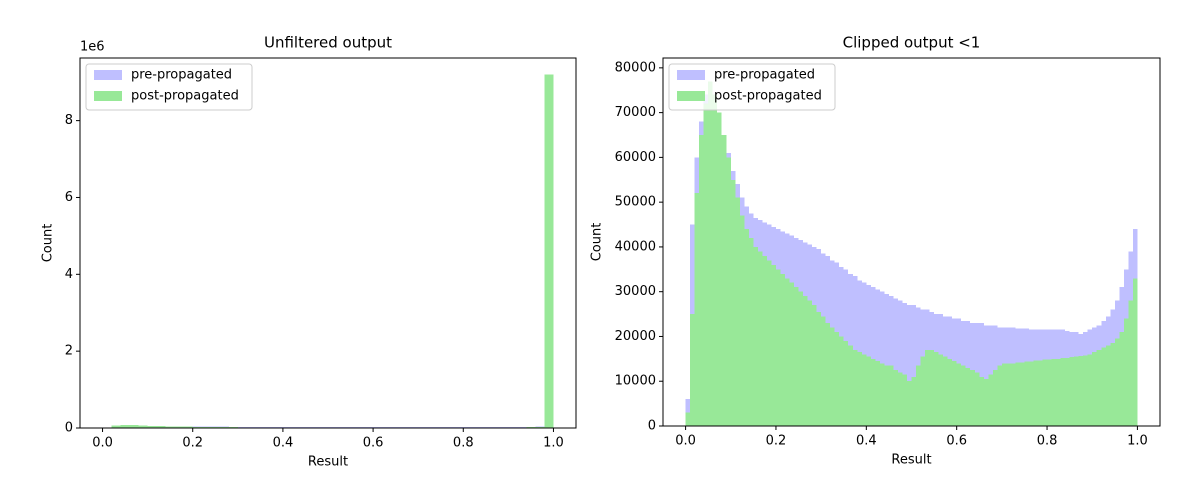  I want to click on y-tick-label: 40000, so click(635, 246).